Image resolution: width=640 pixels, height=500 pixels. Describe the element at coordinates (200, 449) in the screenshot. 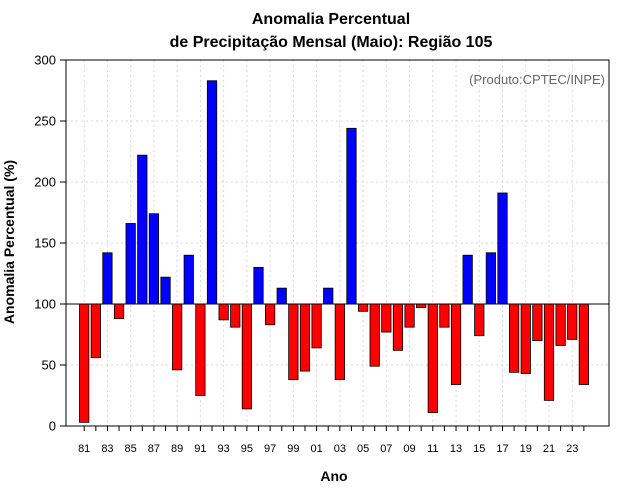

I see `x-tick-label: 91` at that location.